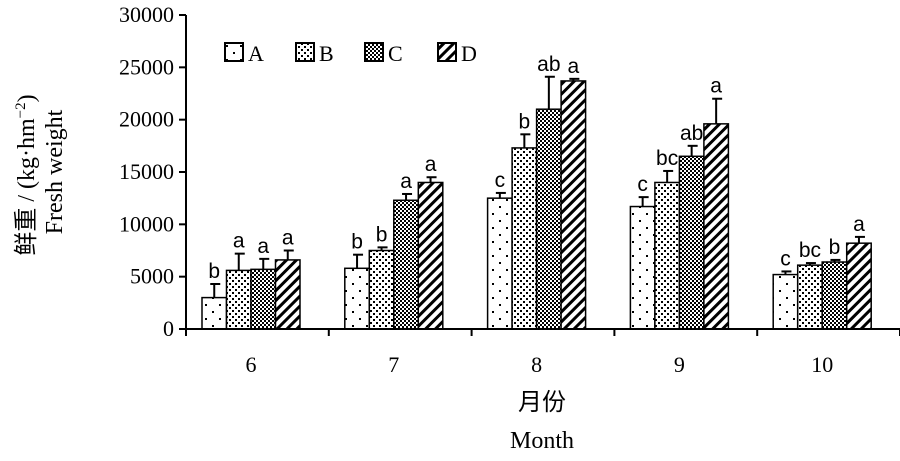  What do you see at coordinates (393, 364) in the screenshot?
I see `x-tick-label: 7` at bounding box center [393, 364].